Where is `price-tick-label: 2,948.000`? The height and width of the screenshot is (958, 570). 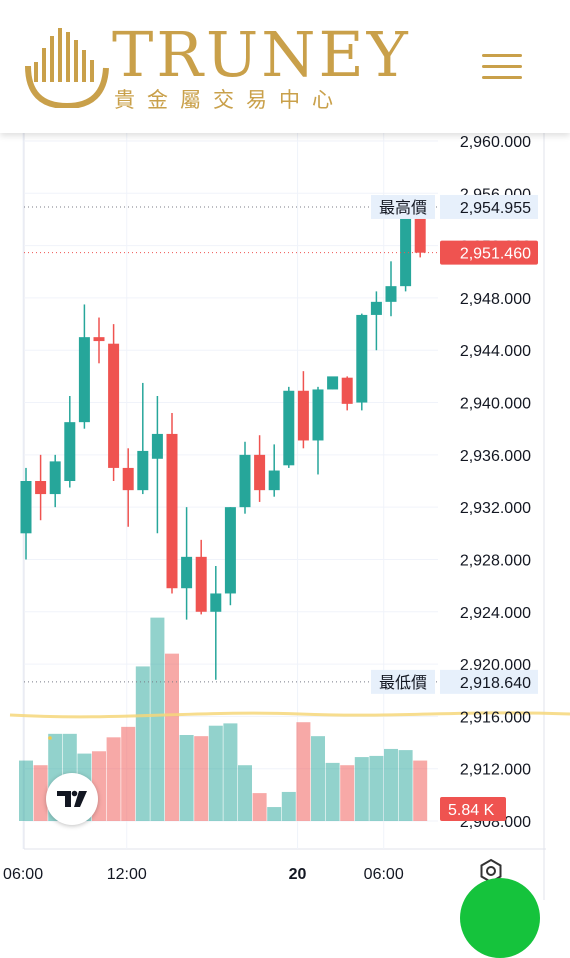 price-tick-label: 2,948.000 is located at coordinates (495, 299).